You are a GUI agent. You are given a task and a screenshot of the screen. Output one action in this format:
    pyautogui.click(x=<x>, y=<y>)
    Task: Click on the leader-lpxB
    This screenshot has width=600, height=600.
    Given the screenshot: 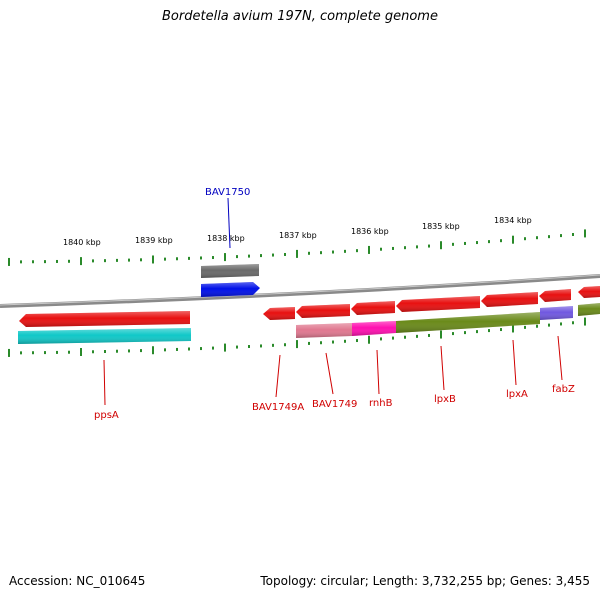 What is the action you would take?
    pyautogui.click(x=442, y=368)
    